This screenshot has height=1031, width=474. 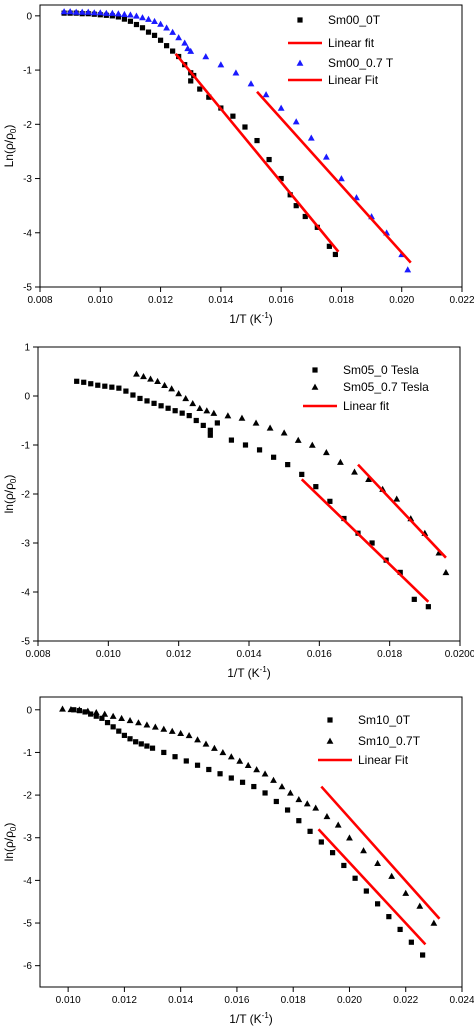 What do you see at coordinates (401, 300) in the screenshot?
I see `x-tick-label: 0.020` at bounding box center [401, 300].